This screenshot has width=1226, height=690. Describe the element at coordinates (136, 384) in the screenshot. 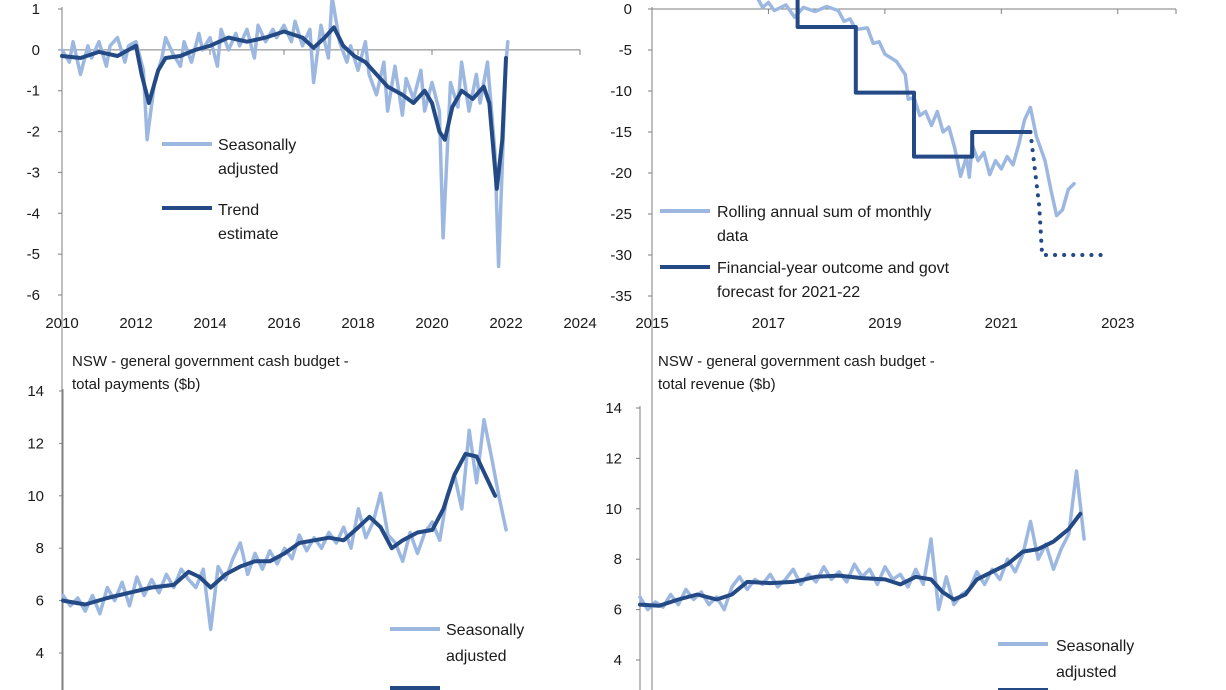

I see `chart-title: total payments ($b)` at that location.